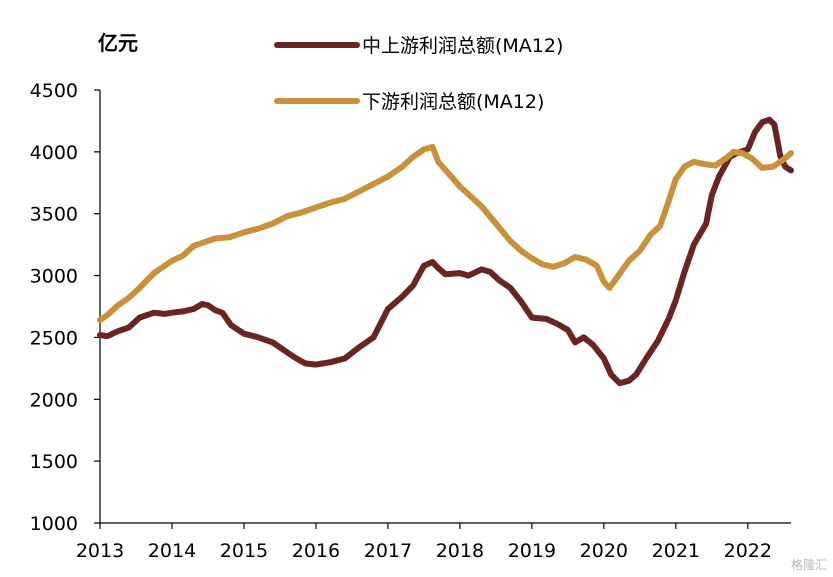  Describe the element at coordinates (453, 102) in the screenshot. I see `legend-label-2: 下游利润总额(MA12)` at that location.